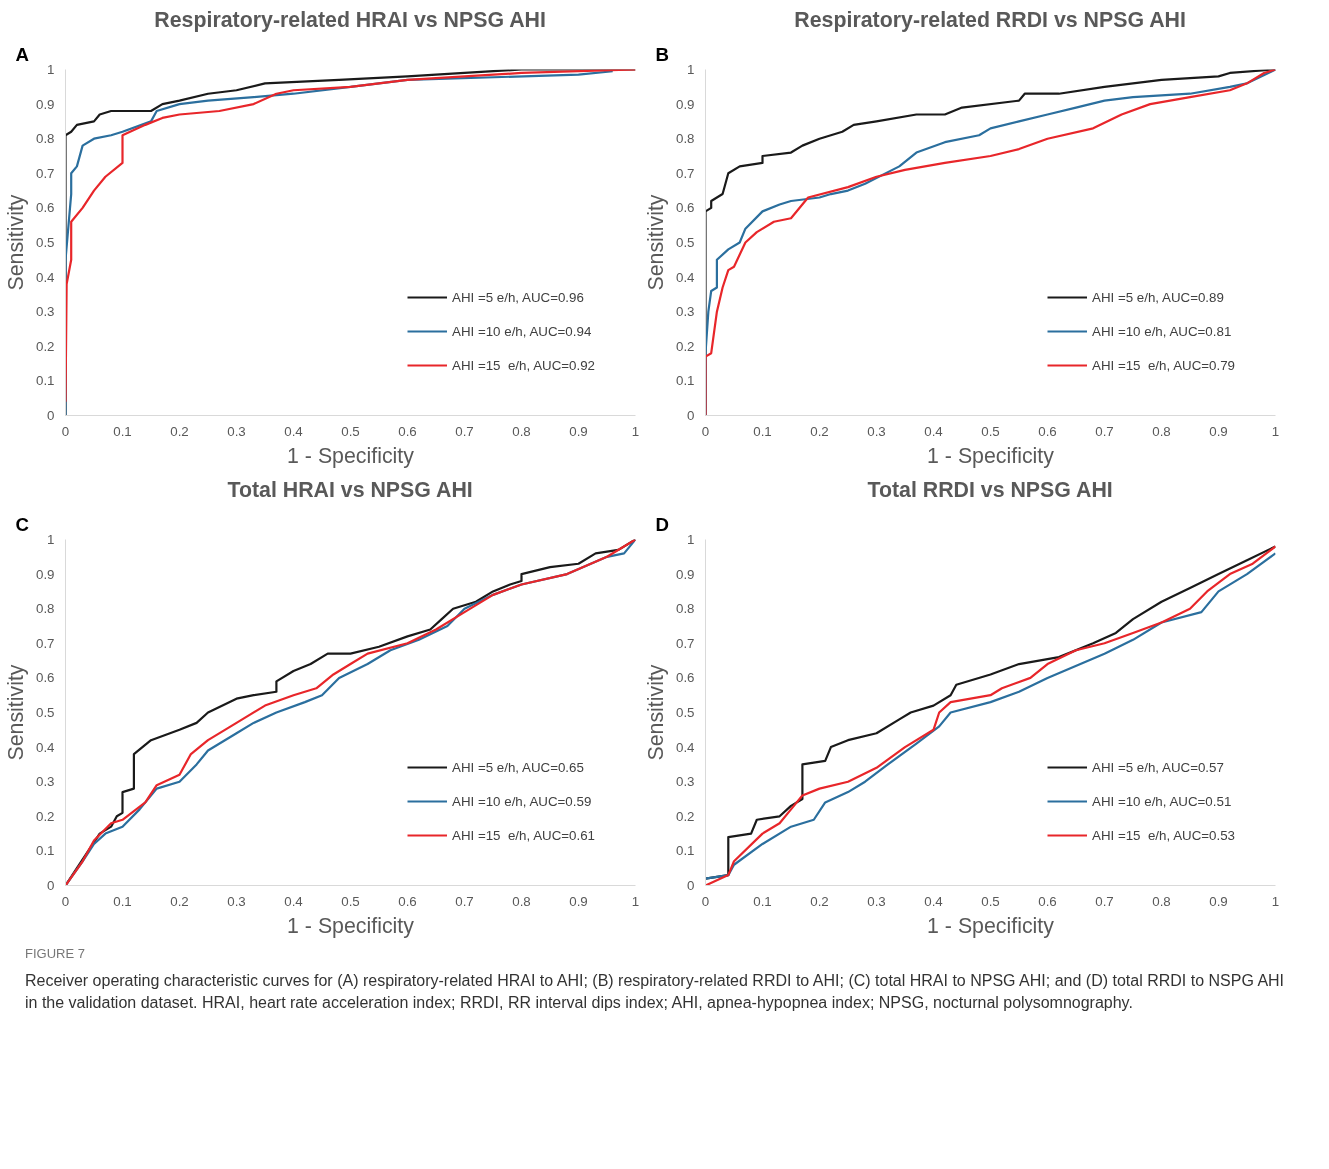 This screenshot has height=1169, width=1329. What do you see at coordinates (990, 19) in the screenshot?
I see `chart-title: Respiratory-related RRDI vs NPSG AHI` at bounding box center [990, 19].